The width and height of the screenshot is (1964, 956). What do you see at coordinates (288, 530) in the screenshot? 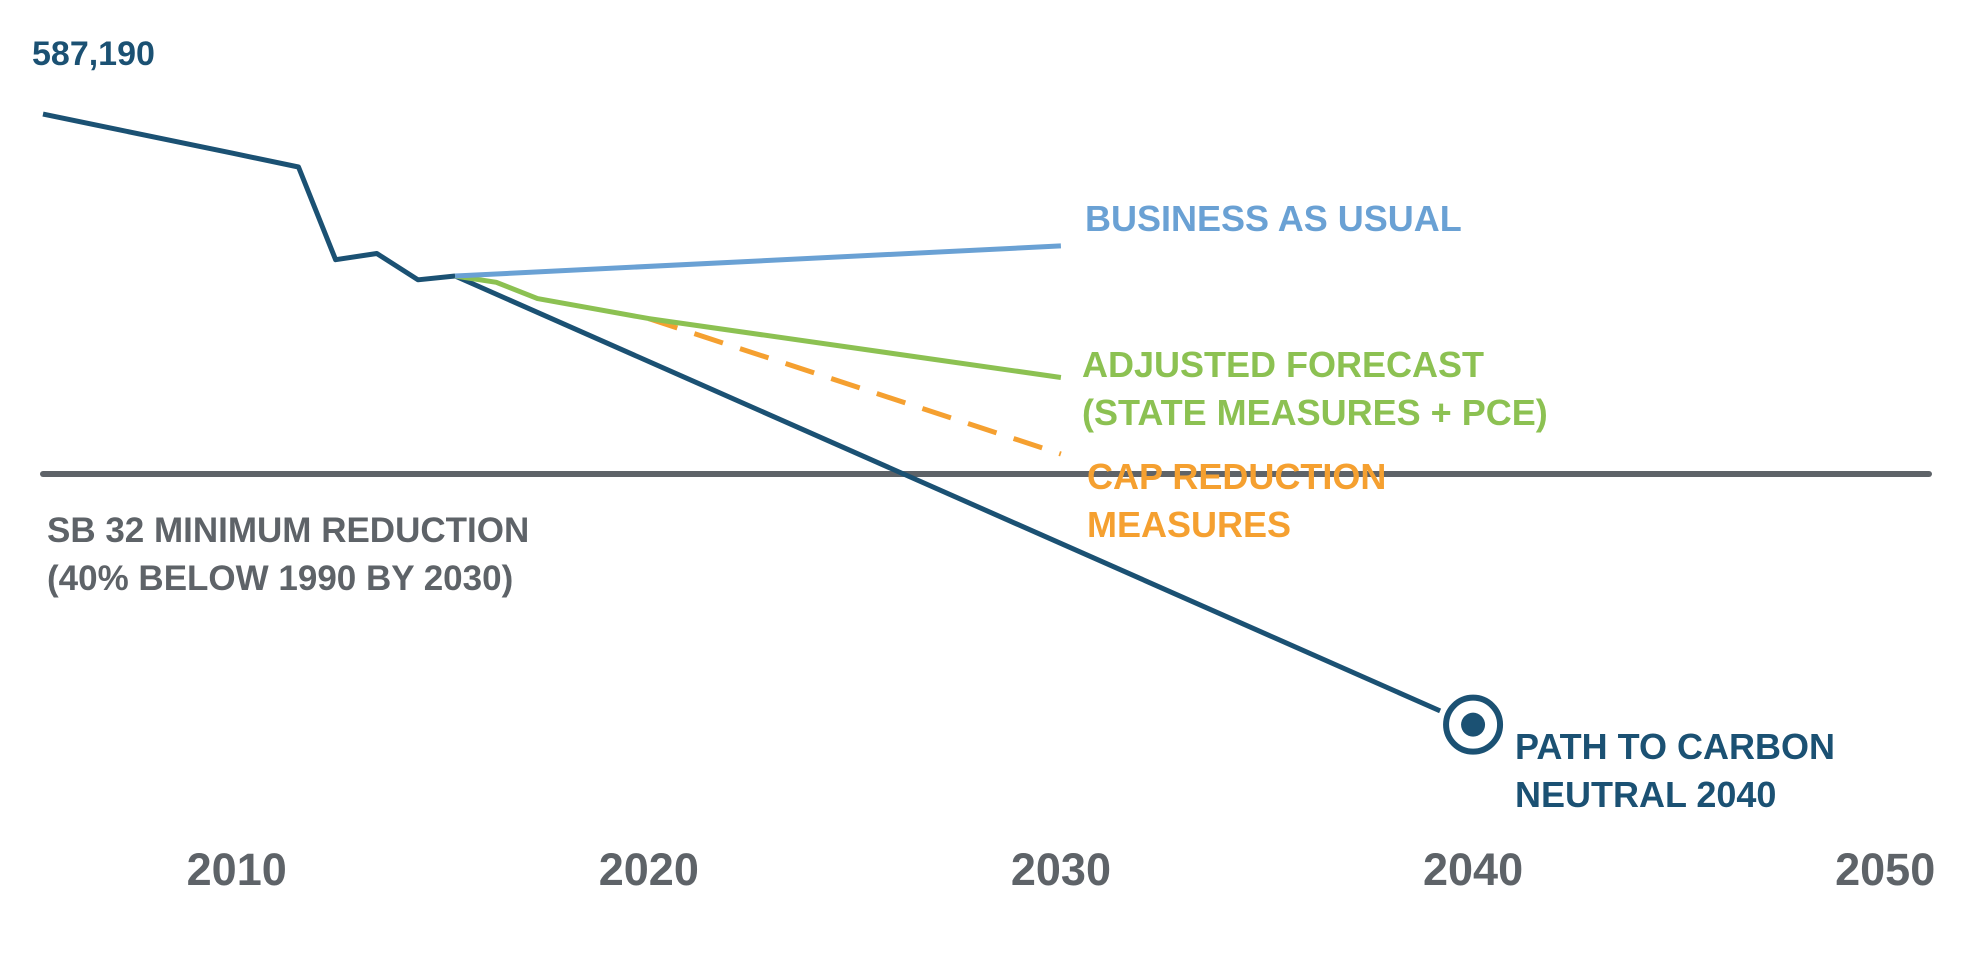
I see `sb32-target-label-line: SB 32 MINIMUM REDUCTION` at bounding box center [288, 530].